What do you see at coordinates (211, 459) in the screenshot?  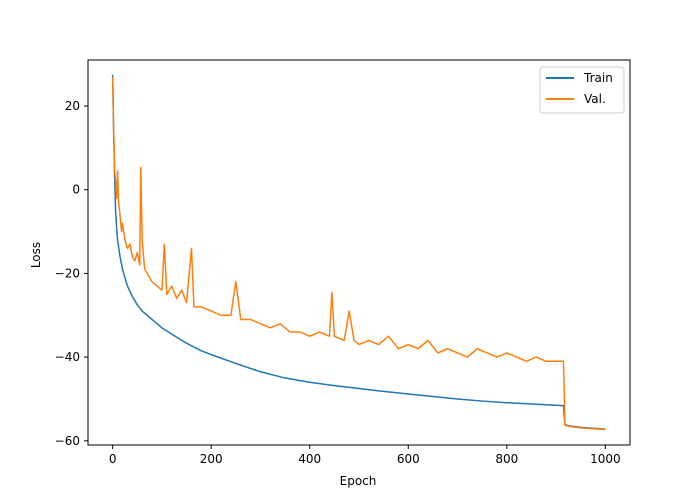 I see `x-tick-label: 200` at bounding box center [211, 459].